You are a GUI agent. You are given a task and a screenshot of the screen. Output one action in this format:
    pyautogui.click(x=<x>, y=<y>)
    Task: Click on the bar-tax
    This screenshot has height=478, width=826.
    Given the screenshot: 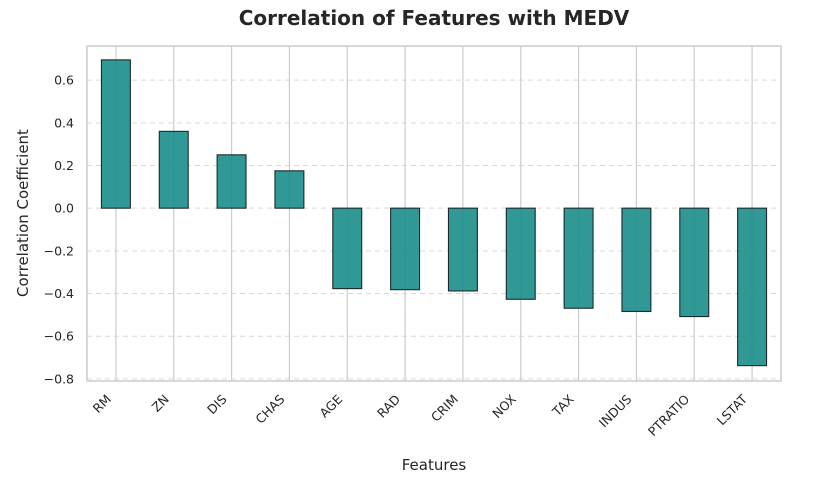 What is the action you would take?
    pyautogui.click(x=578, y=258)
    